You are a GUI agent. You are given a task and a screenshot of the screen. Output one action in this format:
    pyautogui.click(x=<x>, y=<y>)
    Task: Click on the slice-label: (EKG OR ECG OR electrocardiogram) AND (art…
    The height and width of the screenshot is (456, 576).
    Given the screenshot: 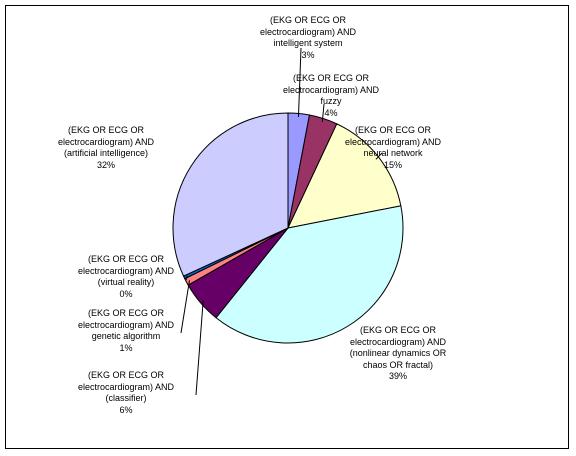 What is the action you would take?
    pyautogui.click(x=106, y=148)
    